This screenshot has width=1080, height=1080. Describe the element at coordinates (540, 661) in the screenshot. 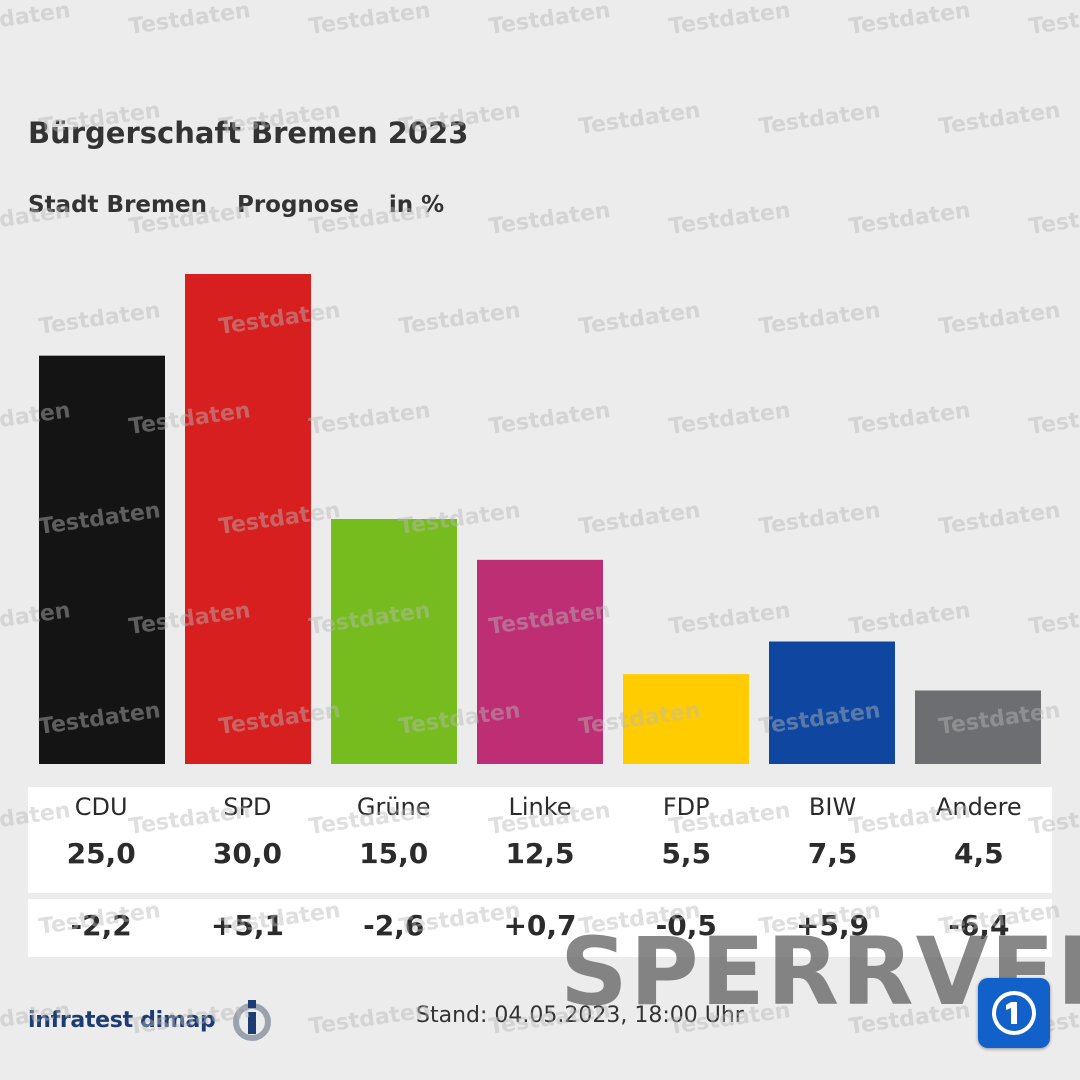

I see `bar-linke` at that location.